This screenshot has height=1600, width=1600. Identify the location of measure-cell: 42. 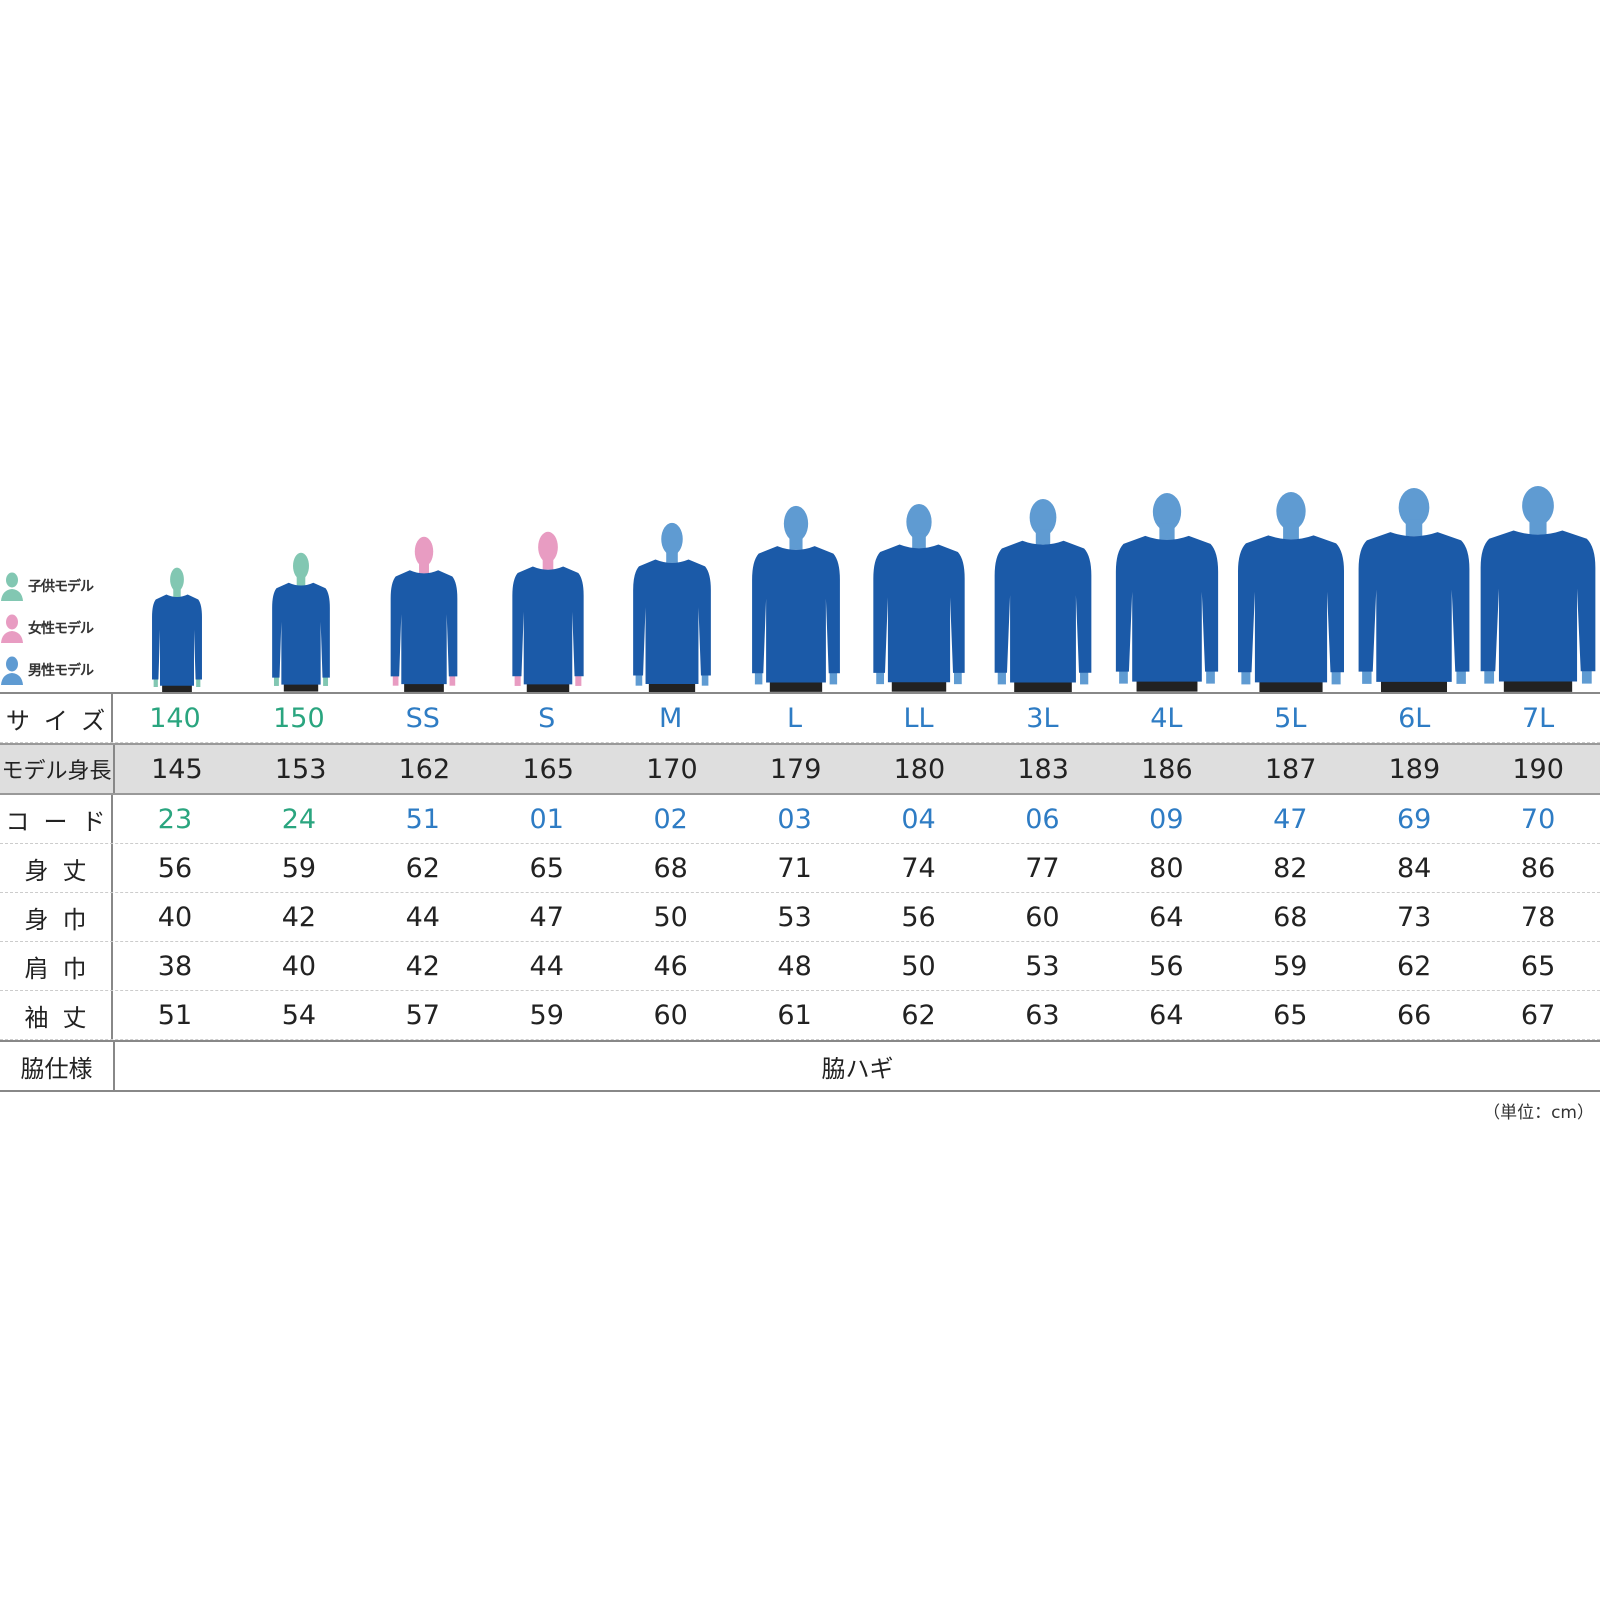
(422, 966).